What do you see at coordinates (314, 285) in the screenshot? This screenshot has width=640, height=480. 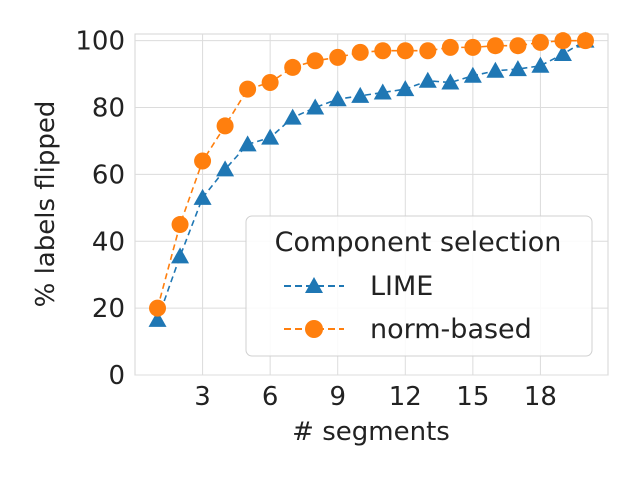 I see `legend-marker-lime` at bounding box center [314, 285].